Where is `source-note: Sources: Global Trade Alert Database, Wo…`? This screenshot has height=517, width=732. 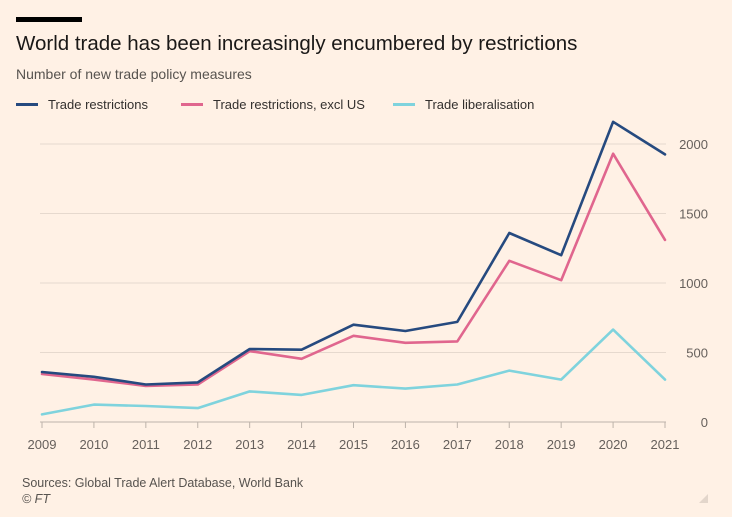
source-note: Sources: Global Trade Alert Database, Wo… is located at coordinates (163, 483).